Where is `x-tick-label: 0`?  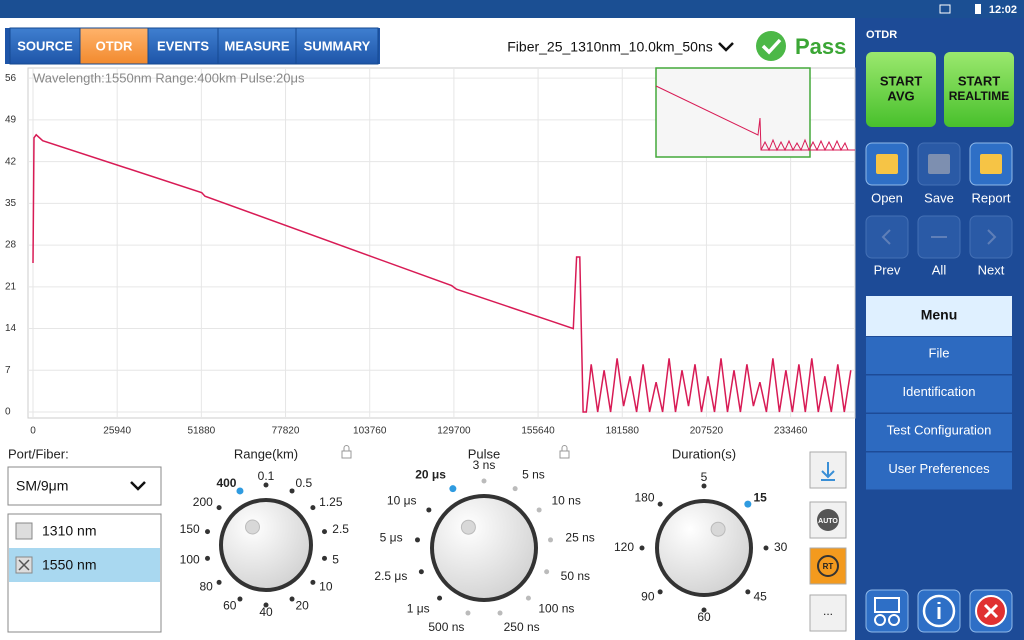
x-tick-label: 0 is located at coordinates (33, 431).